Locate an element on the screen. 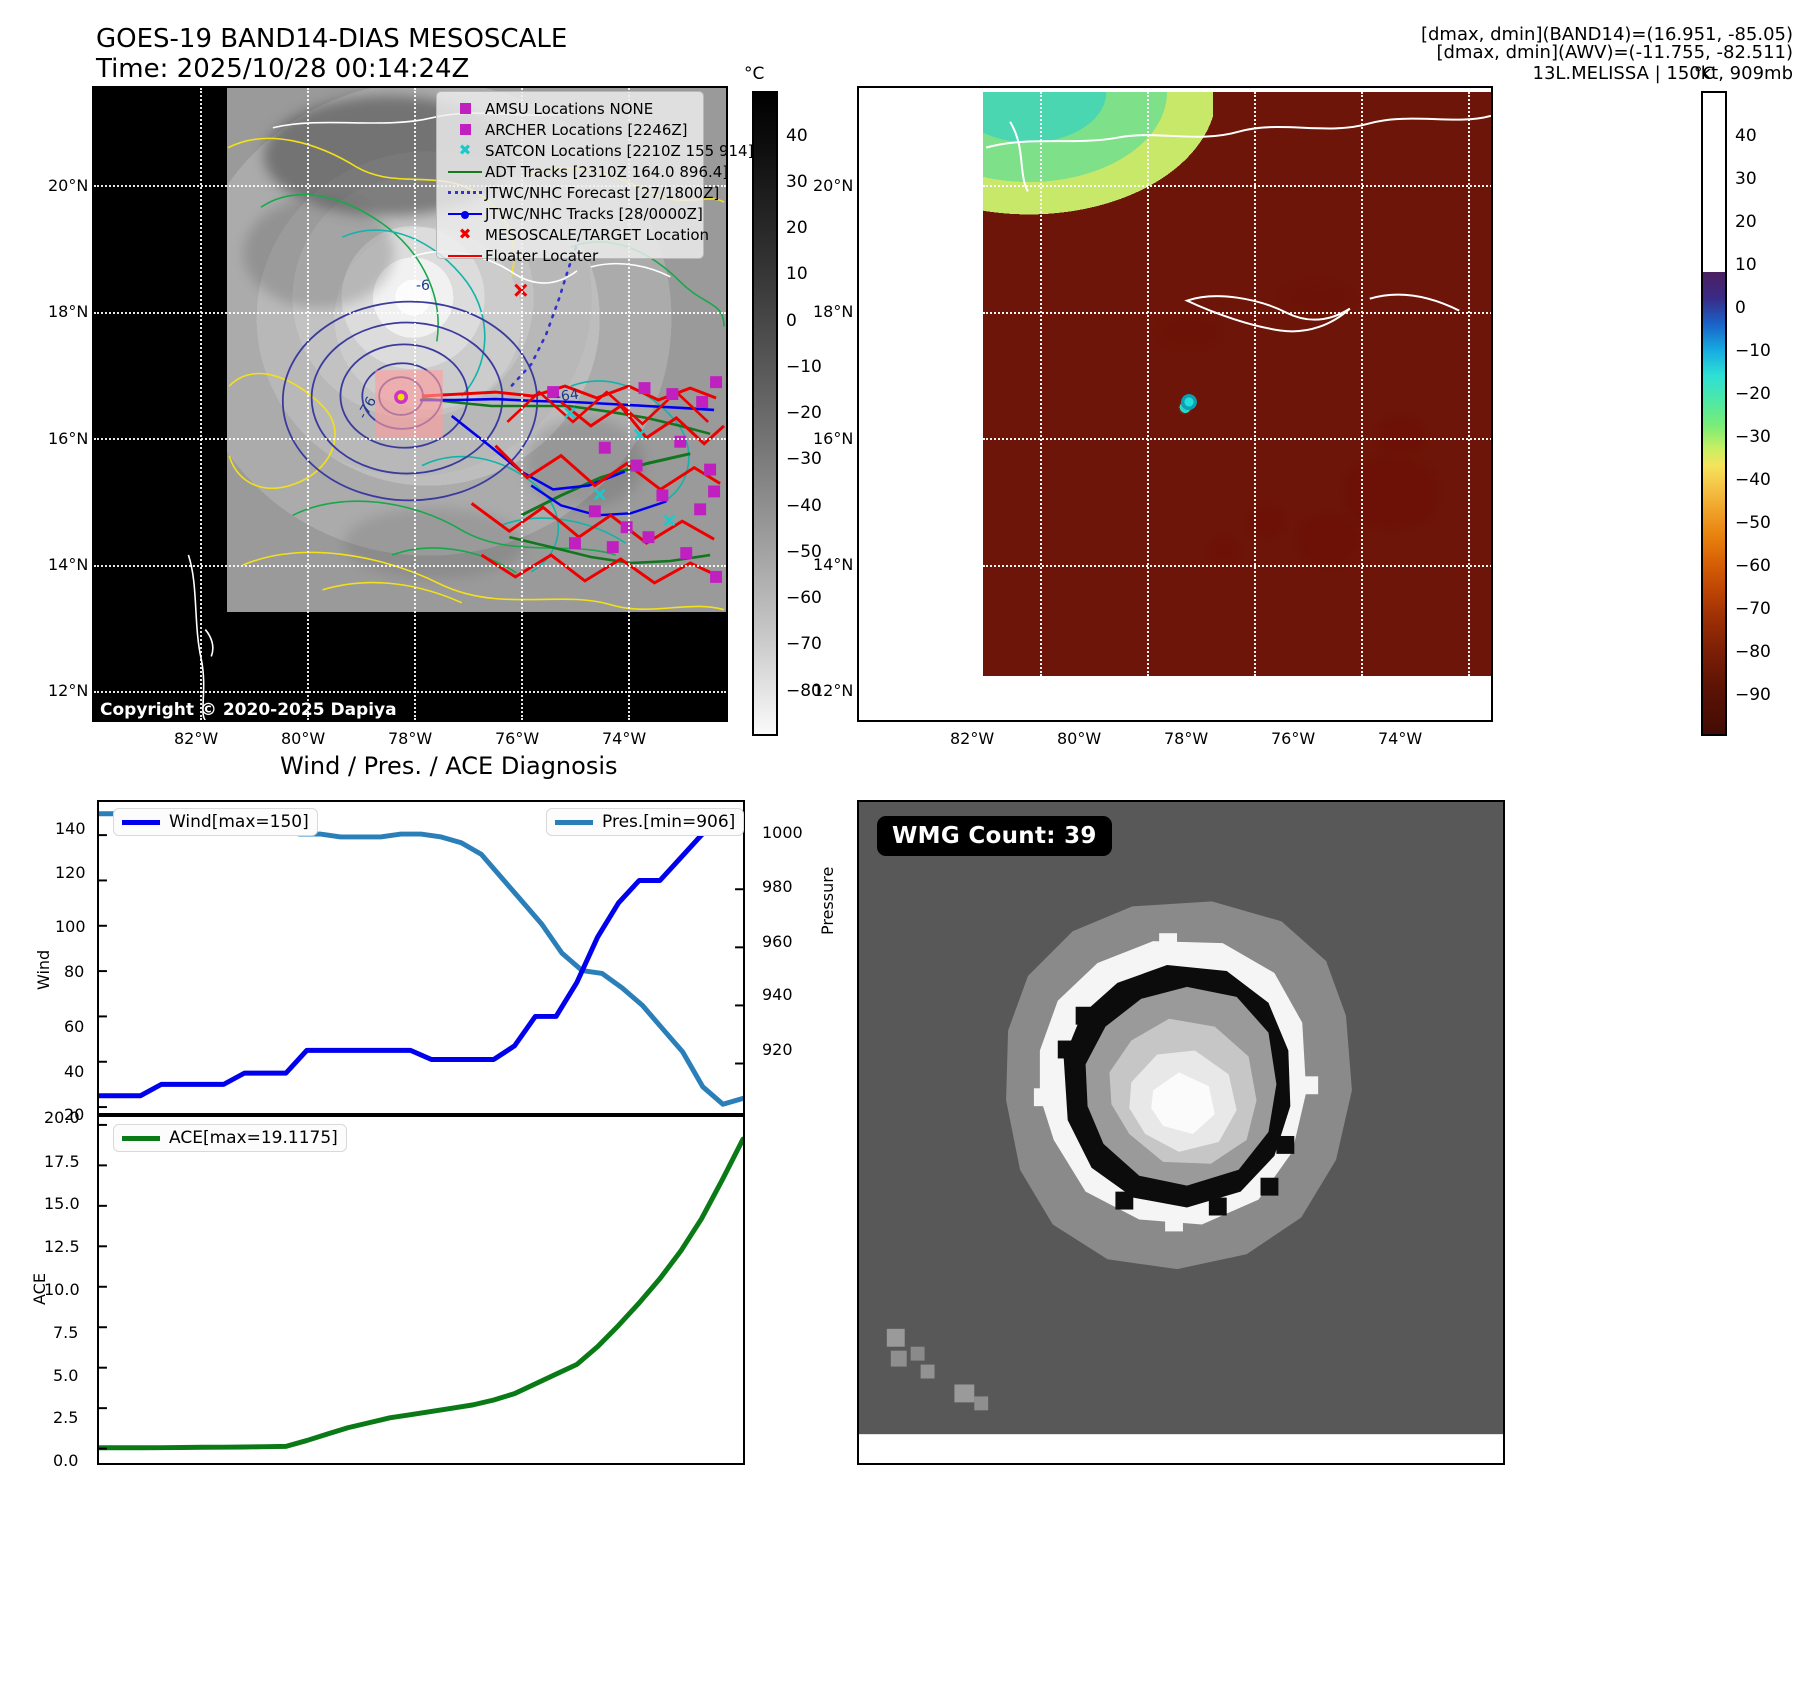 This screenshot has width=1801, height=1690. cb-tick: 40 is located at coordinates (1746, 136).